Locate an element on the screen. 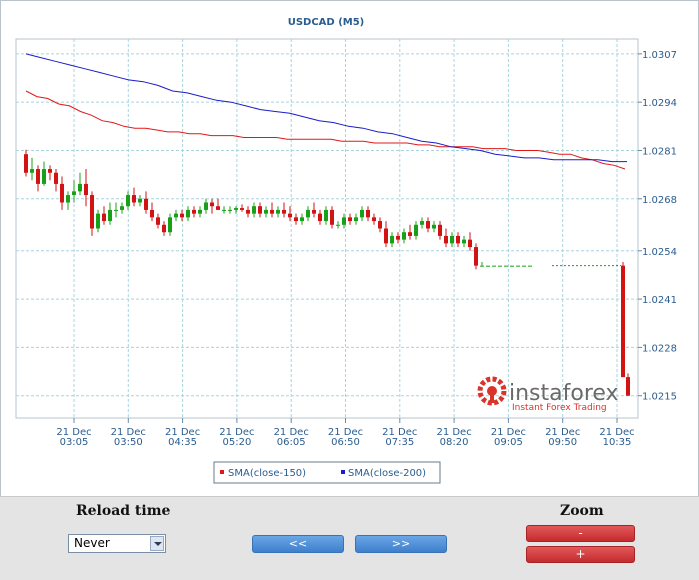 The width and height of the screenshot is (699, 580). reload-time-value: Never is located at coordinates (92, 543).